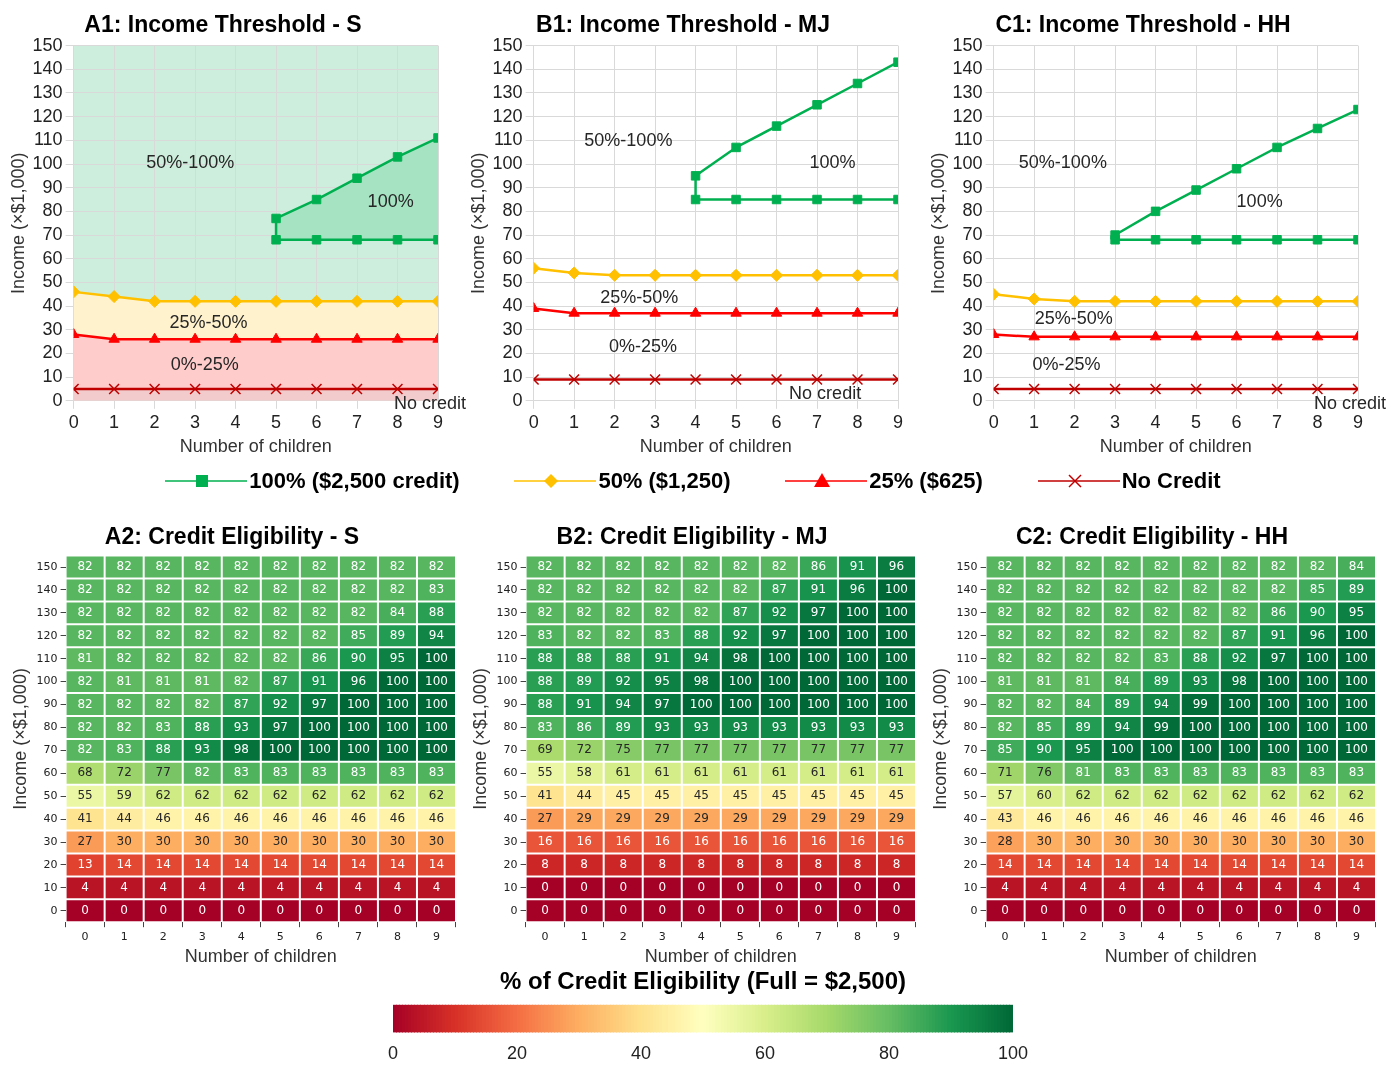  Describe the element at coordinates (970, 704) in the screenshot. I see `y-tick-label: 90` at that location.